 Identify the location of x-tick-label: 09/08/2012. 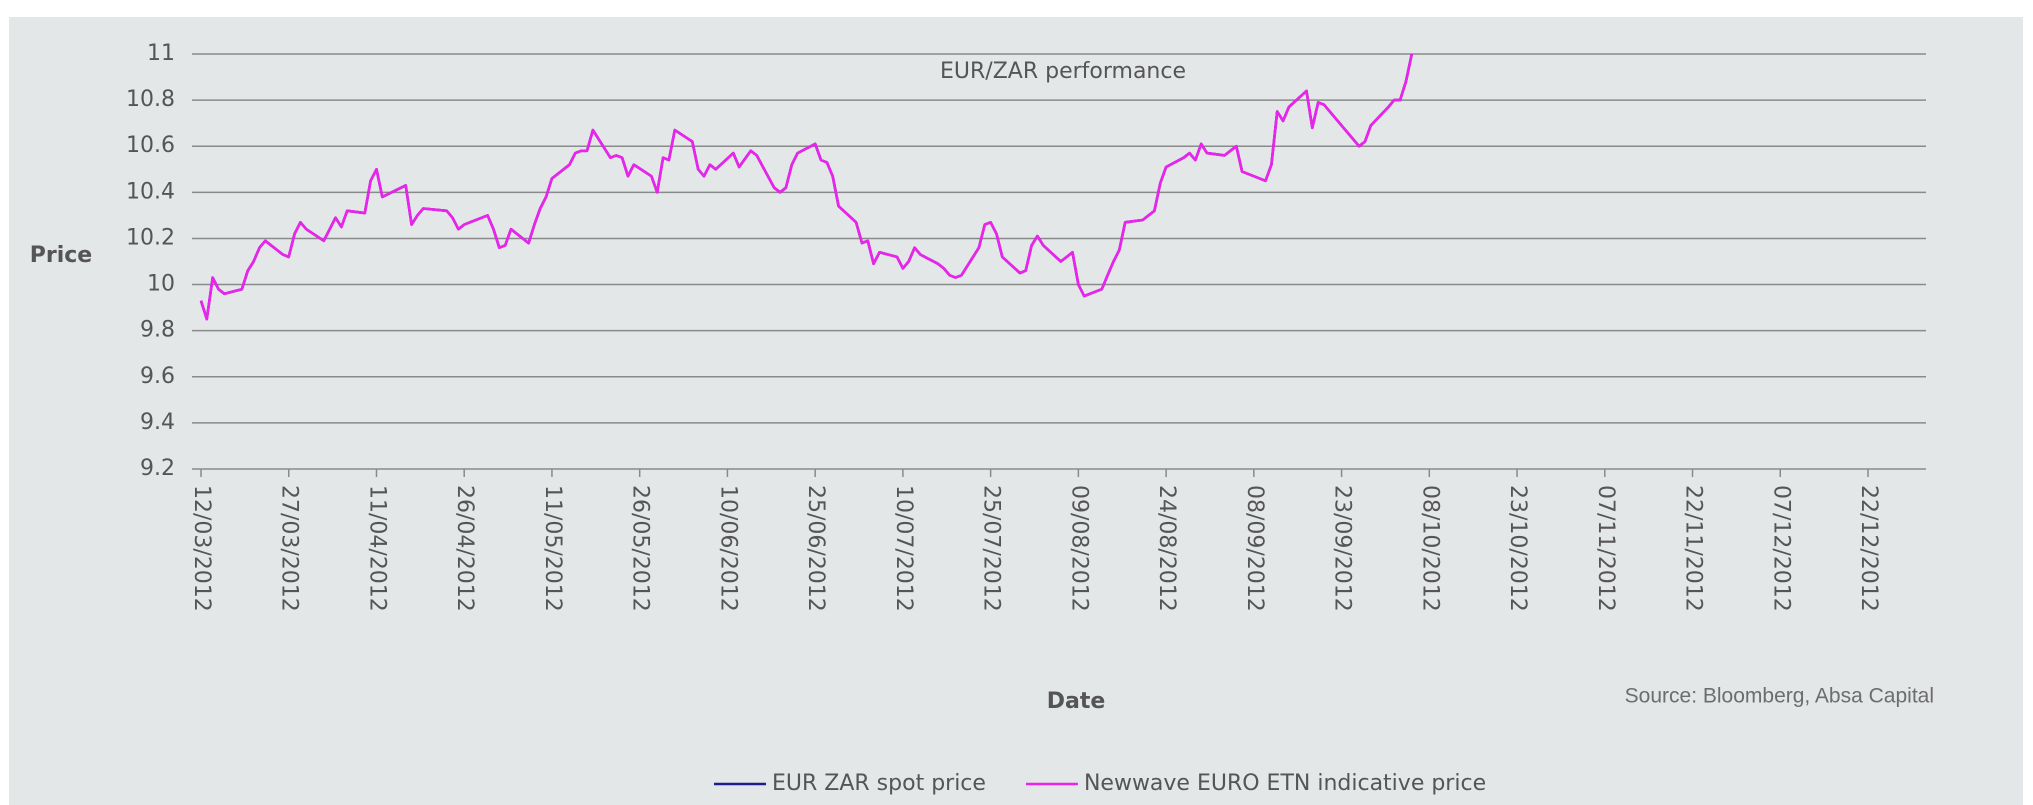
(1078, 548).